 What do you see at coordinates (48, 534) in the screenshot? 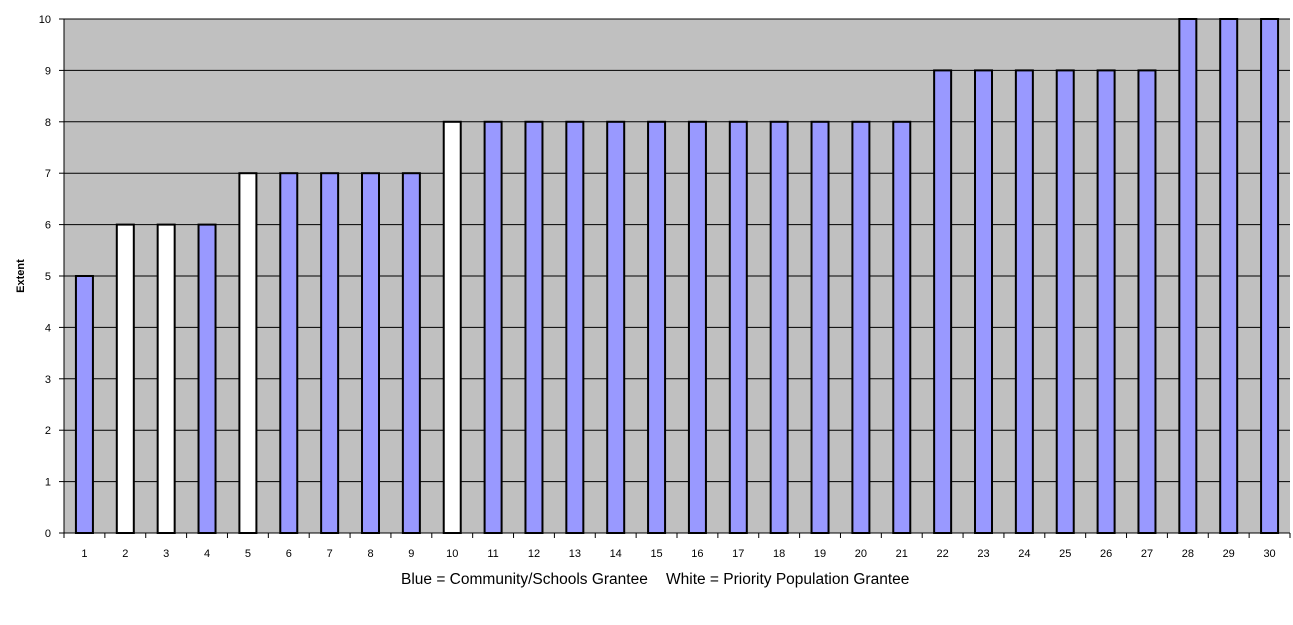
I see `y-tick-label: 0` at bounding box center [48, 534].